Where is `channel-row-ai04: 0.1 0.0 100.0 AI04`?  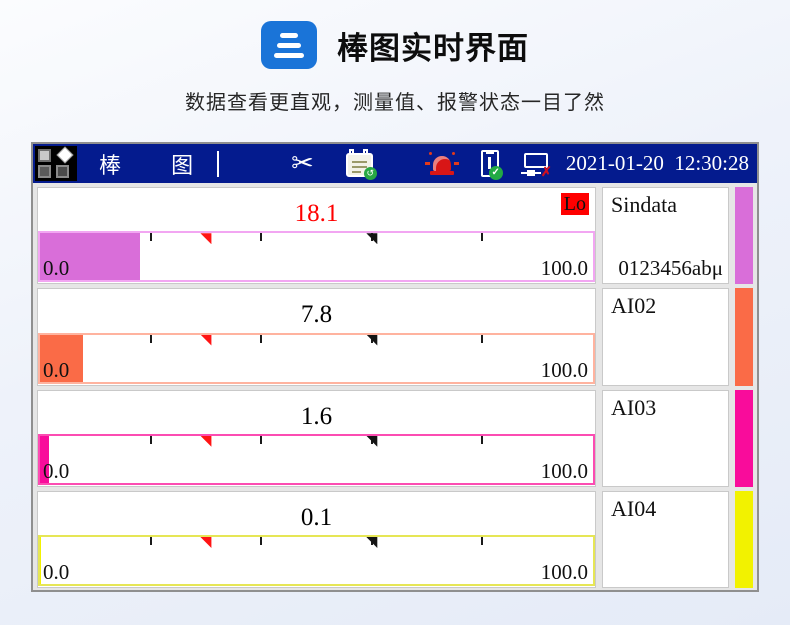
channel-row-ai04: 0.1 0.0 100.0 AI04 is located at coordinates (395, 539).